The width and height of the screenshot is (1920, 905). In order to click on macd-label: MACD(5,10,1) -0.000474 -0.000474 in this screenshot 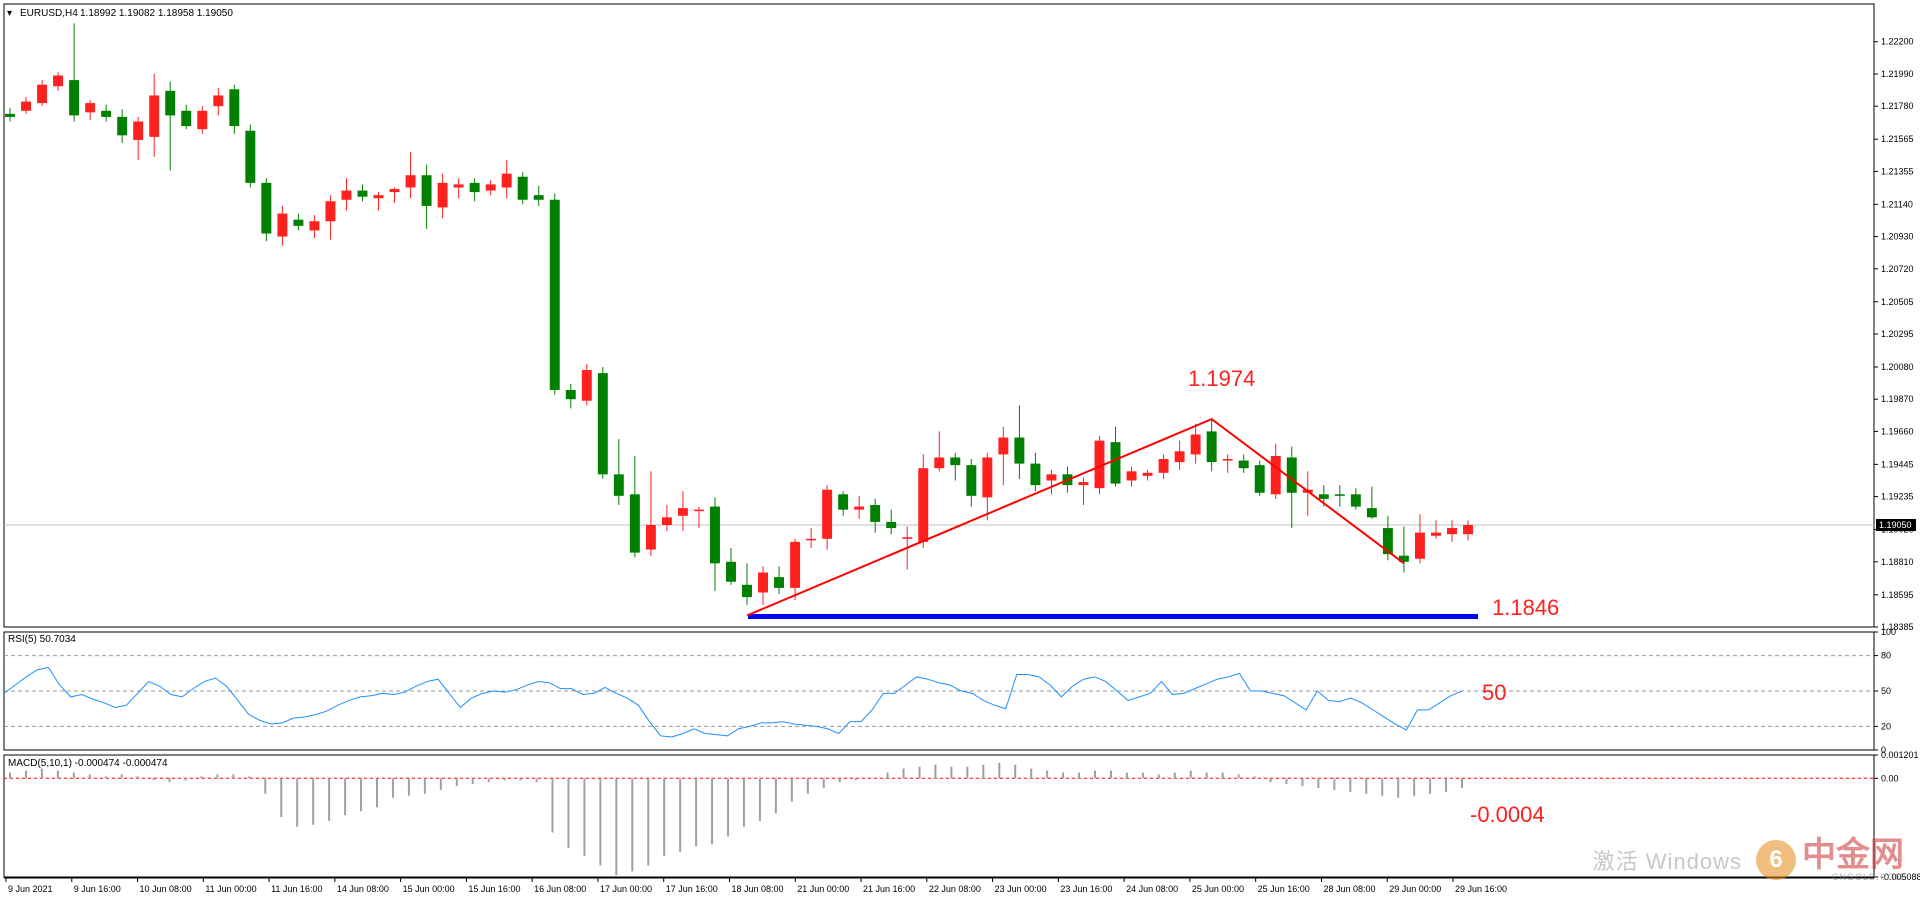, I will do `click(88, 763)`.